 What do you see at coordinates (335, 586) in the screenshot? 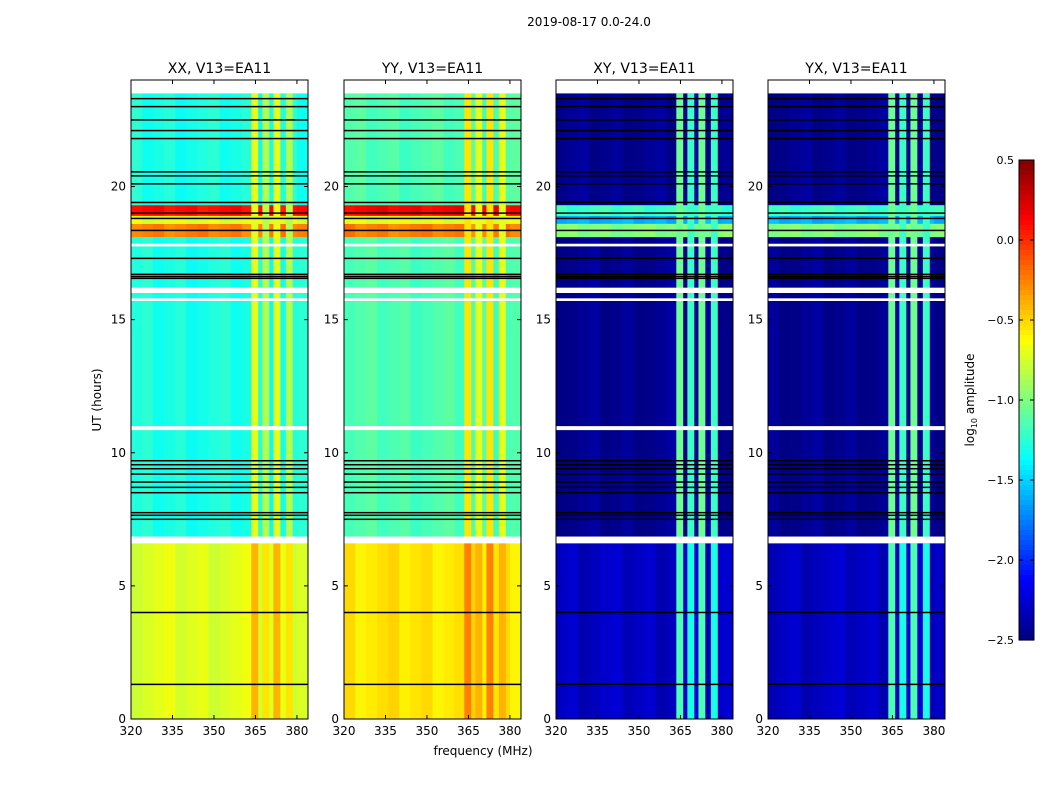
I see `y-tick-label: 5` at bounding box center [335, 586].